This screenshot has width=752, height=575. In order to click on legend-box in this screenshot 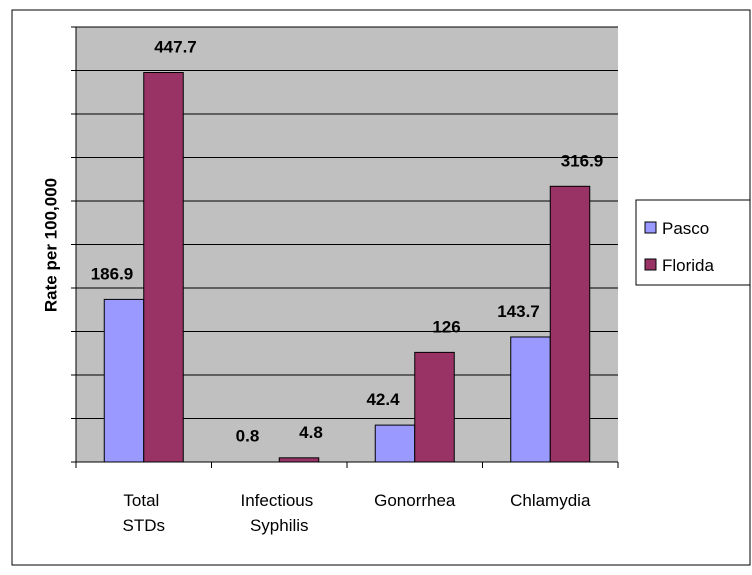, I will do `click(693, 242)`.